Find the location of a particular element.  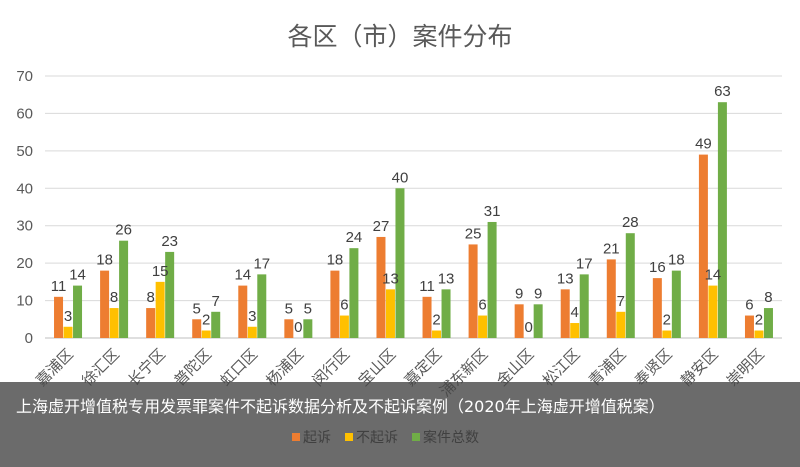

y-tick-label: 20 is located at coordinates (24, 263).